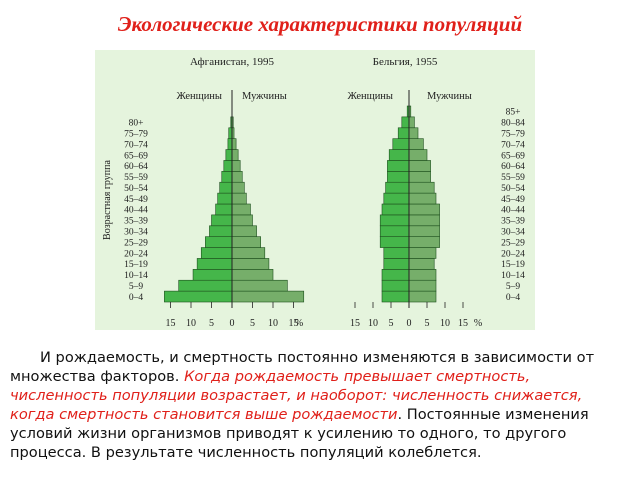  What do you see at coordinates (513, 222) in the screenshot?
I see `age-label-2-7: 35–39` at bounding box center [513, 222].